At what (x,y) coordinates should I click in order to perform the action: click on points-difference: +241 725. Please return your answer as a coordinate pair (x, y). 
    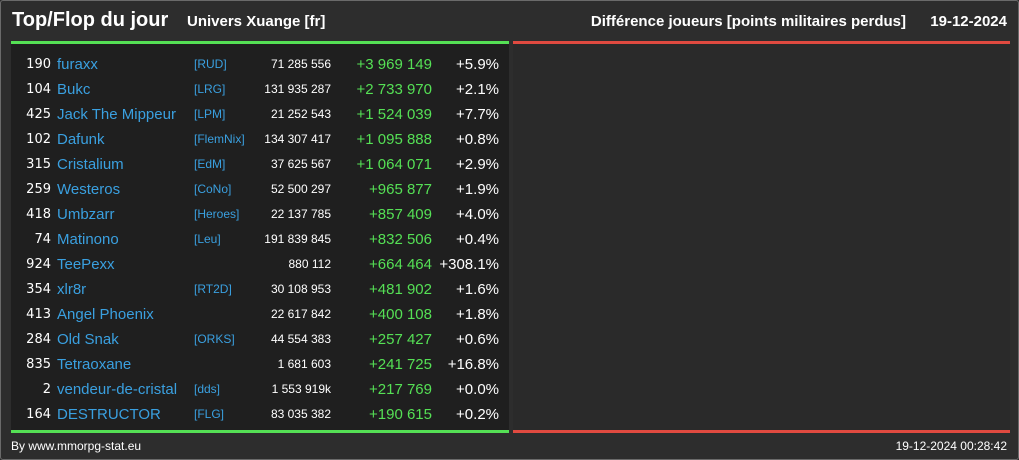
    Looking at the image, I should click on (400, 364).